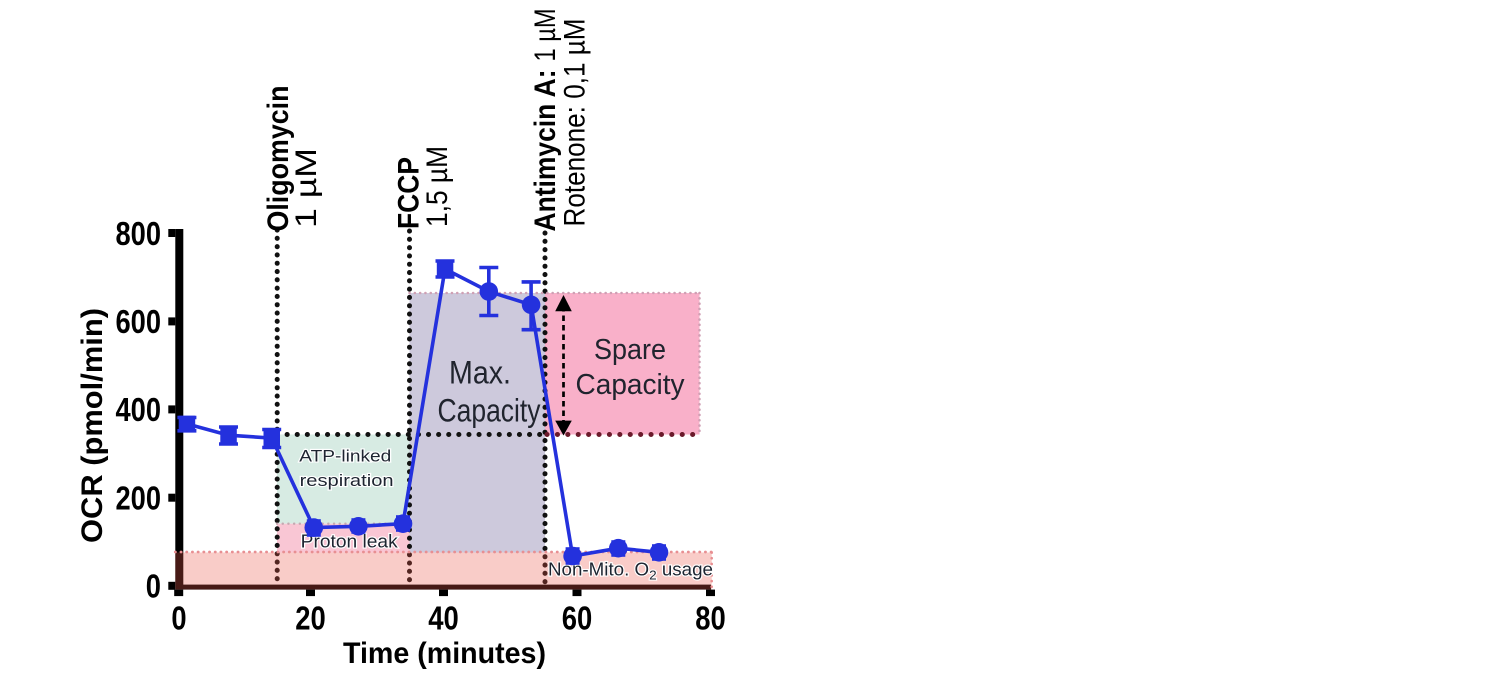  What do you see at coordinates (545, 151) in the screenshot?
I see `svg-text: Antimycin A:` at bounding box center [545, 151].